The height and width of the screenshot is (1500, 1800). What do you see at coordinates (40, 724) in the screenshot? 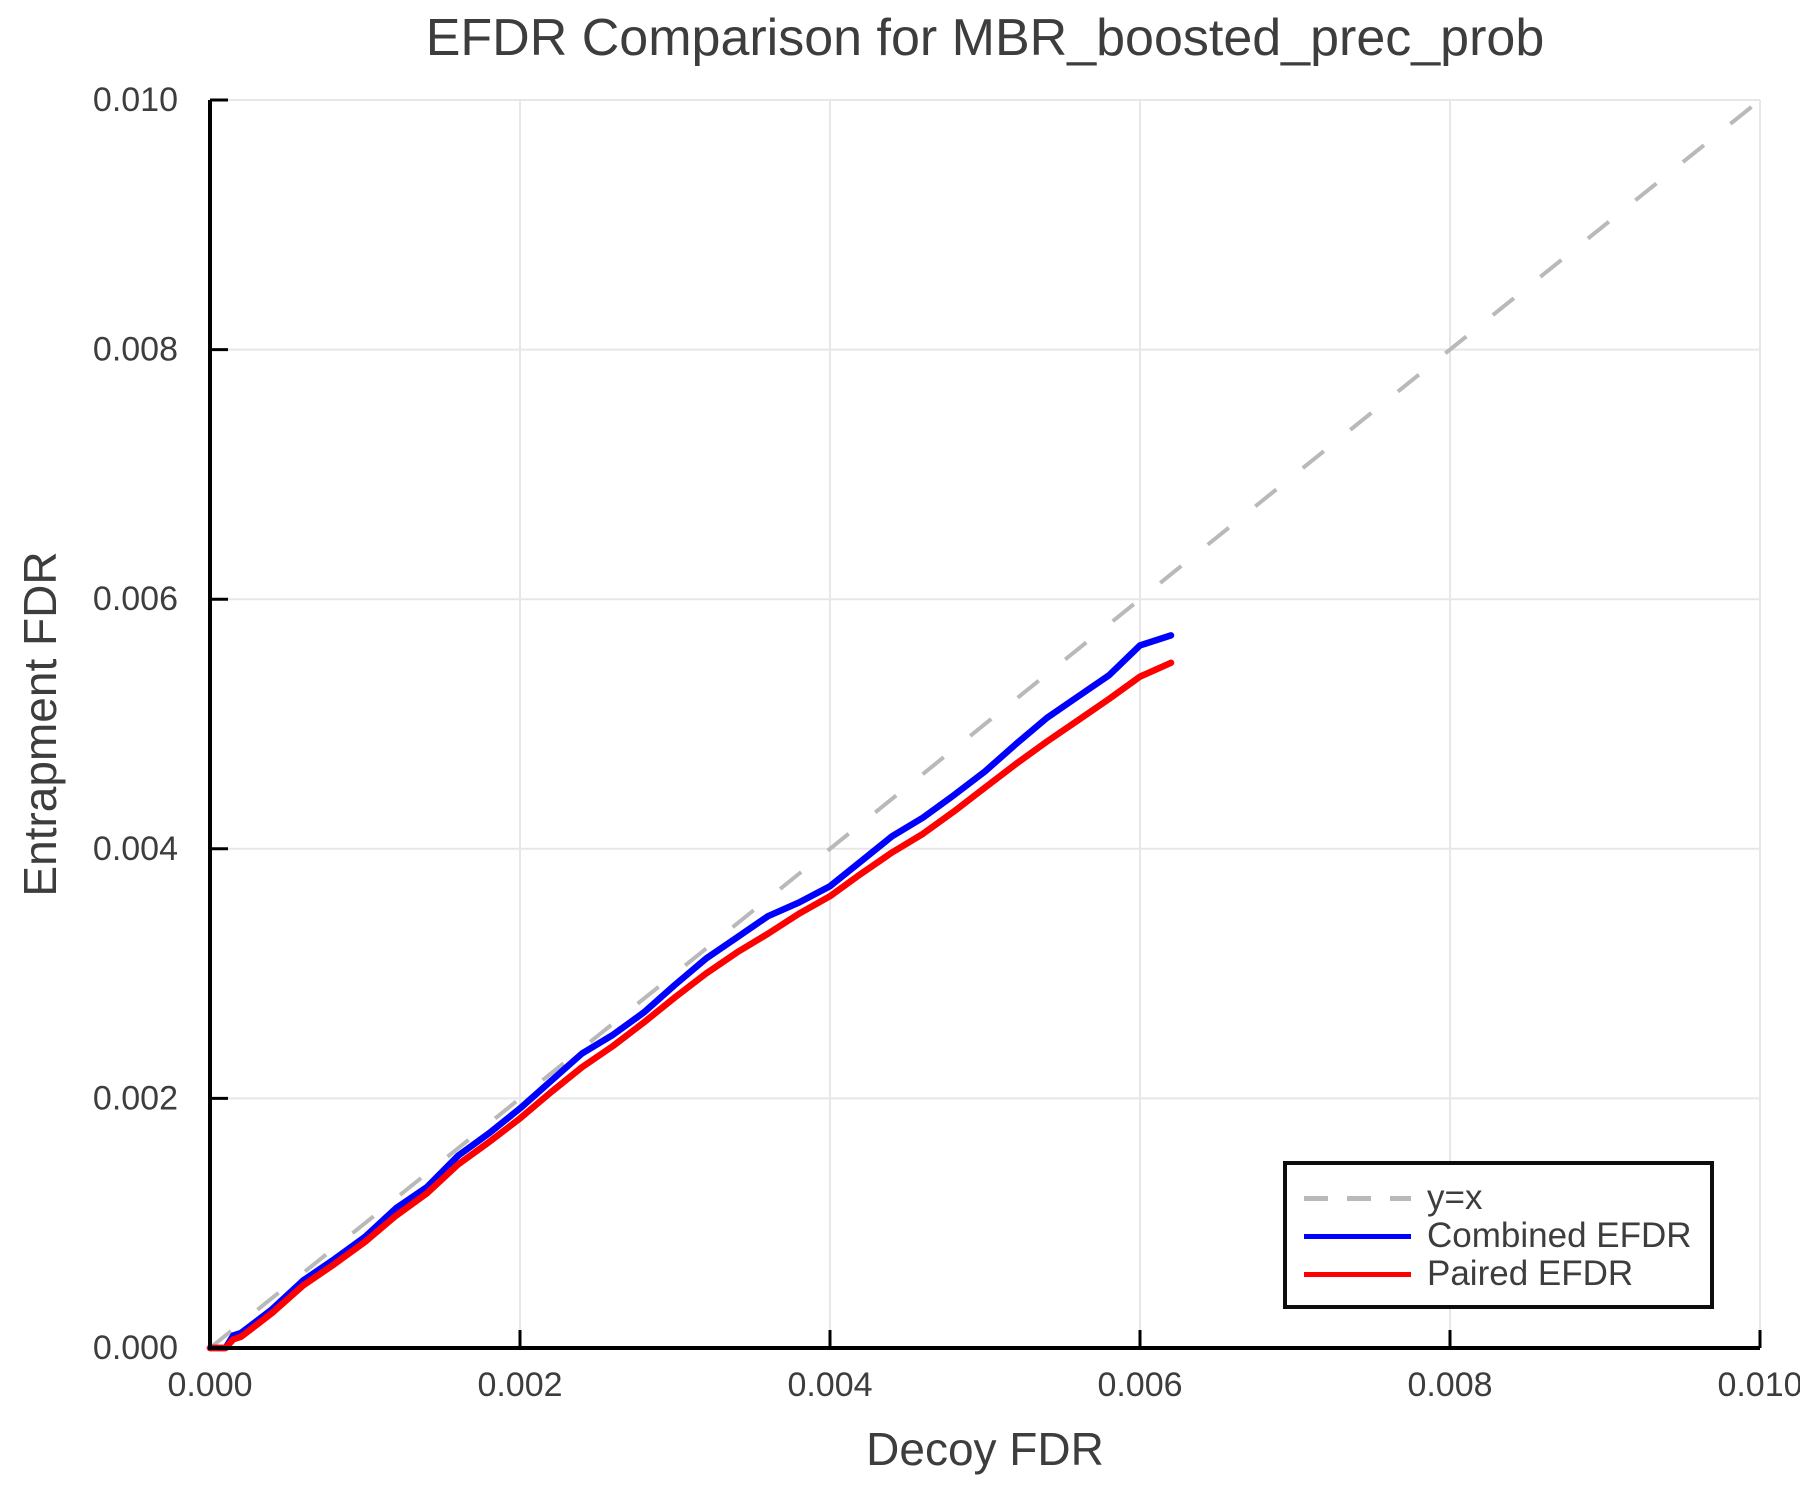
I see `y-axis-label: Entrapment FDR` at bounding box center [40, 724].